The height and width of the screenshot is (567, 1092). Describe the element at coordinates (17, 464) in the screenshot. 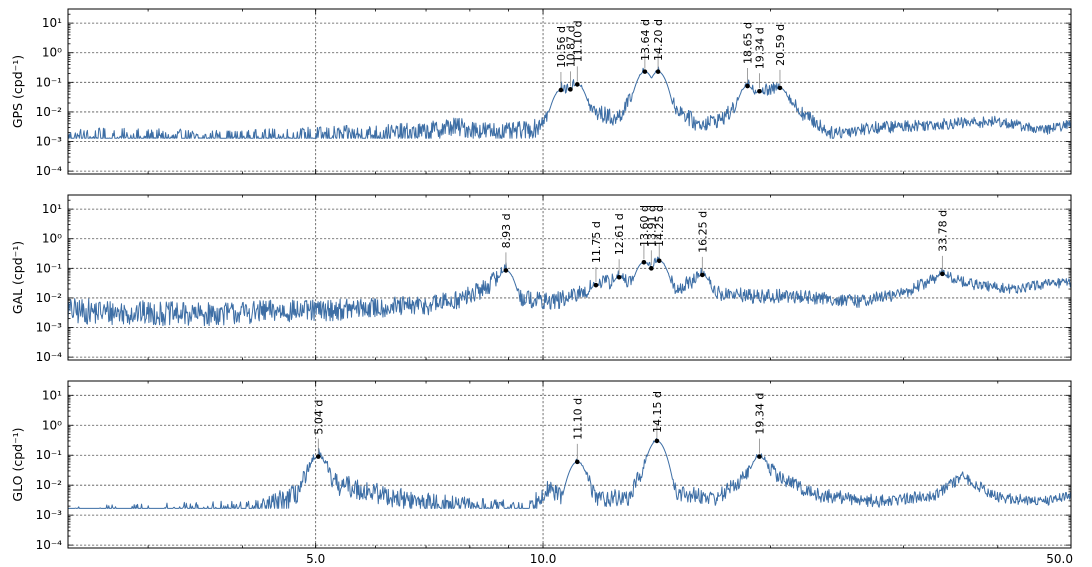

I see `y-axis-label: GLO (cpd⁻¹)` at that location.